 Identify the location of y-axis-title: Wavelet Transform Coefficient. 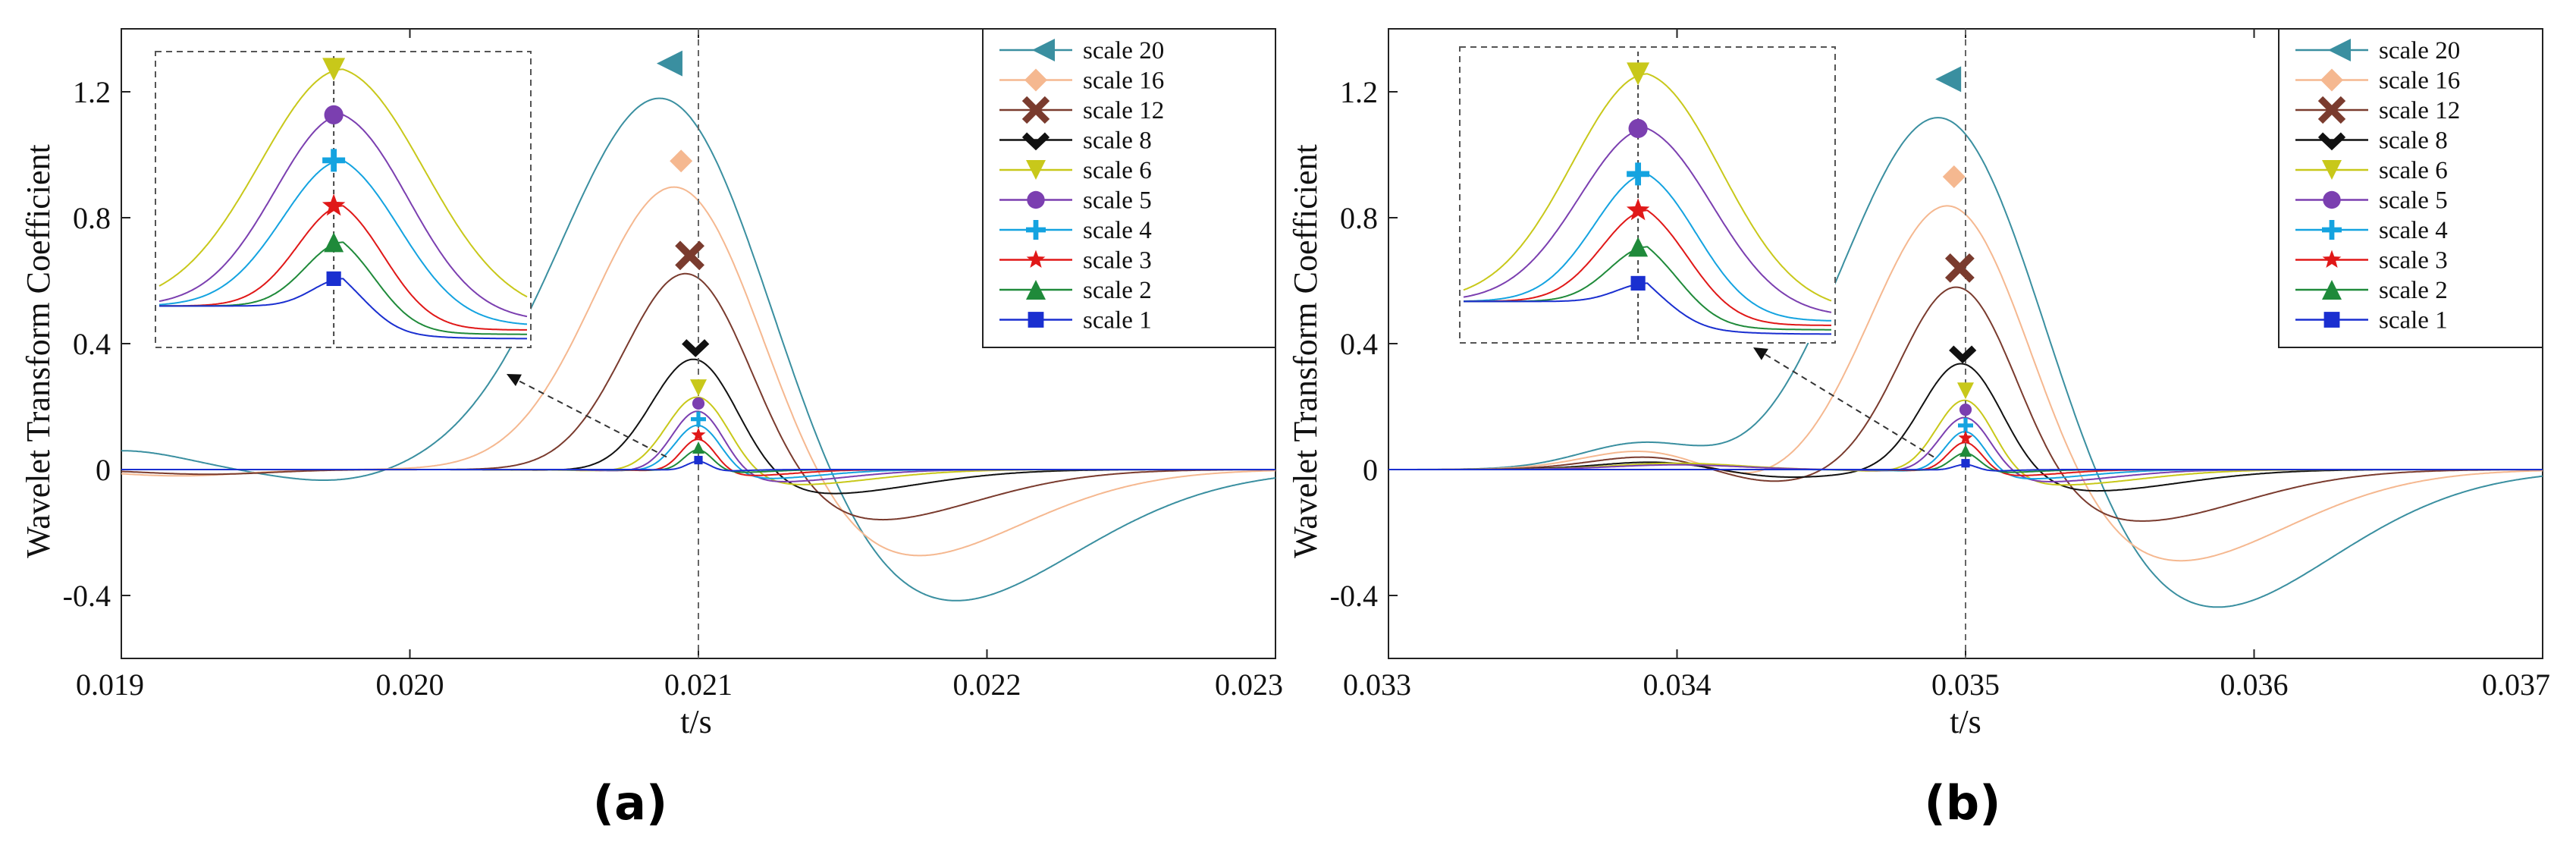
(38, 351).